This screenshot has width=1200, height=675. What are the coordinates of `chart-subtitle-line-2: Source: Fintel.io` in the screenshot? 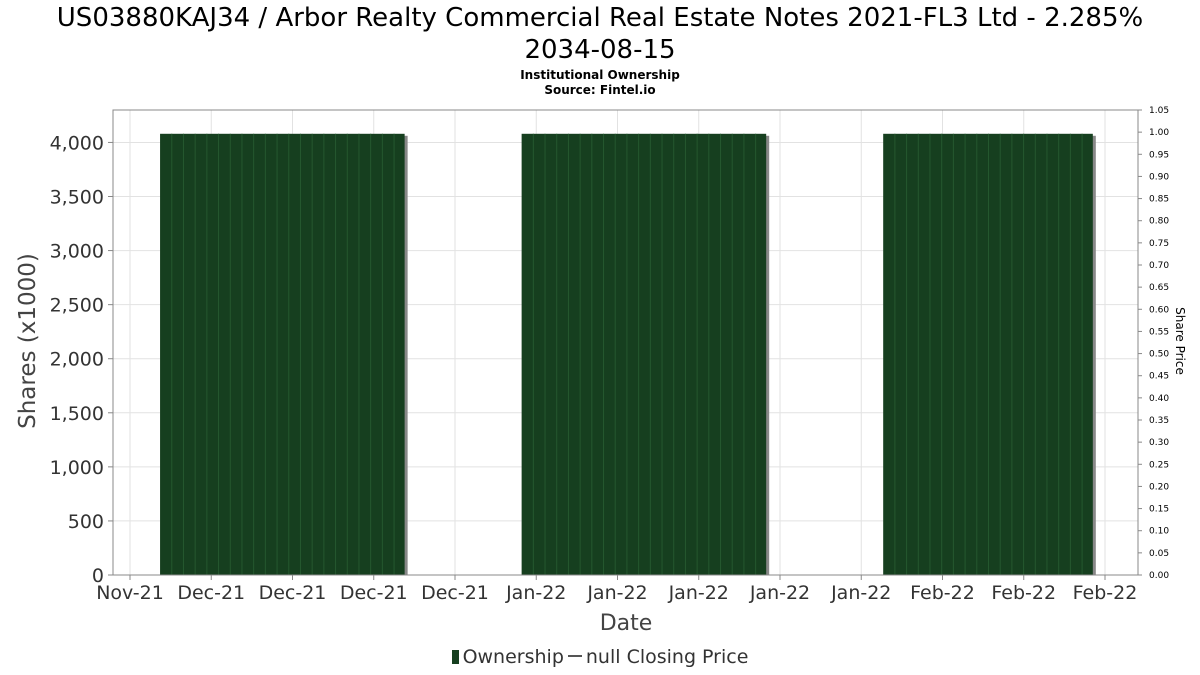 It's located at (600, 90).